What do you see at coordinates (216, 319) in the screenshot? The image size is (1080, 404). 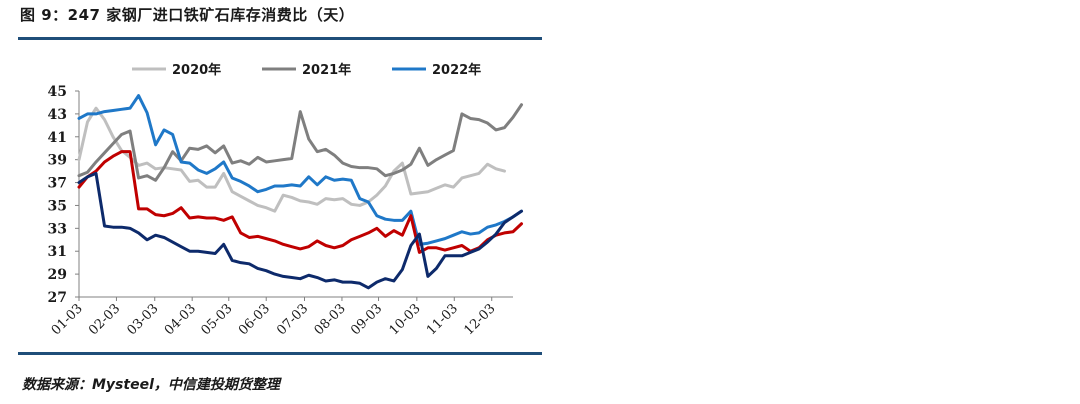 I see `x-tick-label: 05-03` at bounding box center [216, 319].